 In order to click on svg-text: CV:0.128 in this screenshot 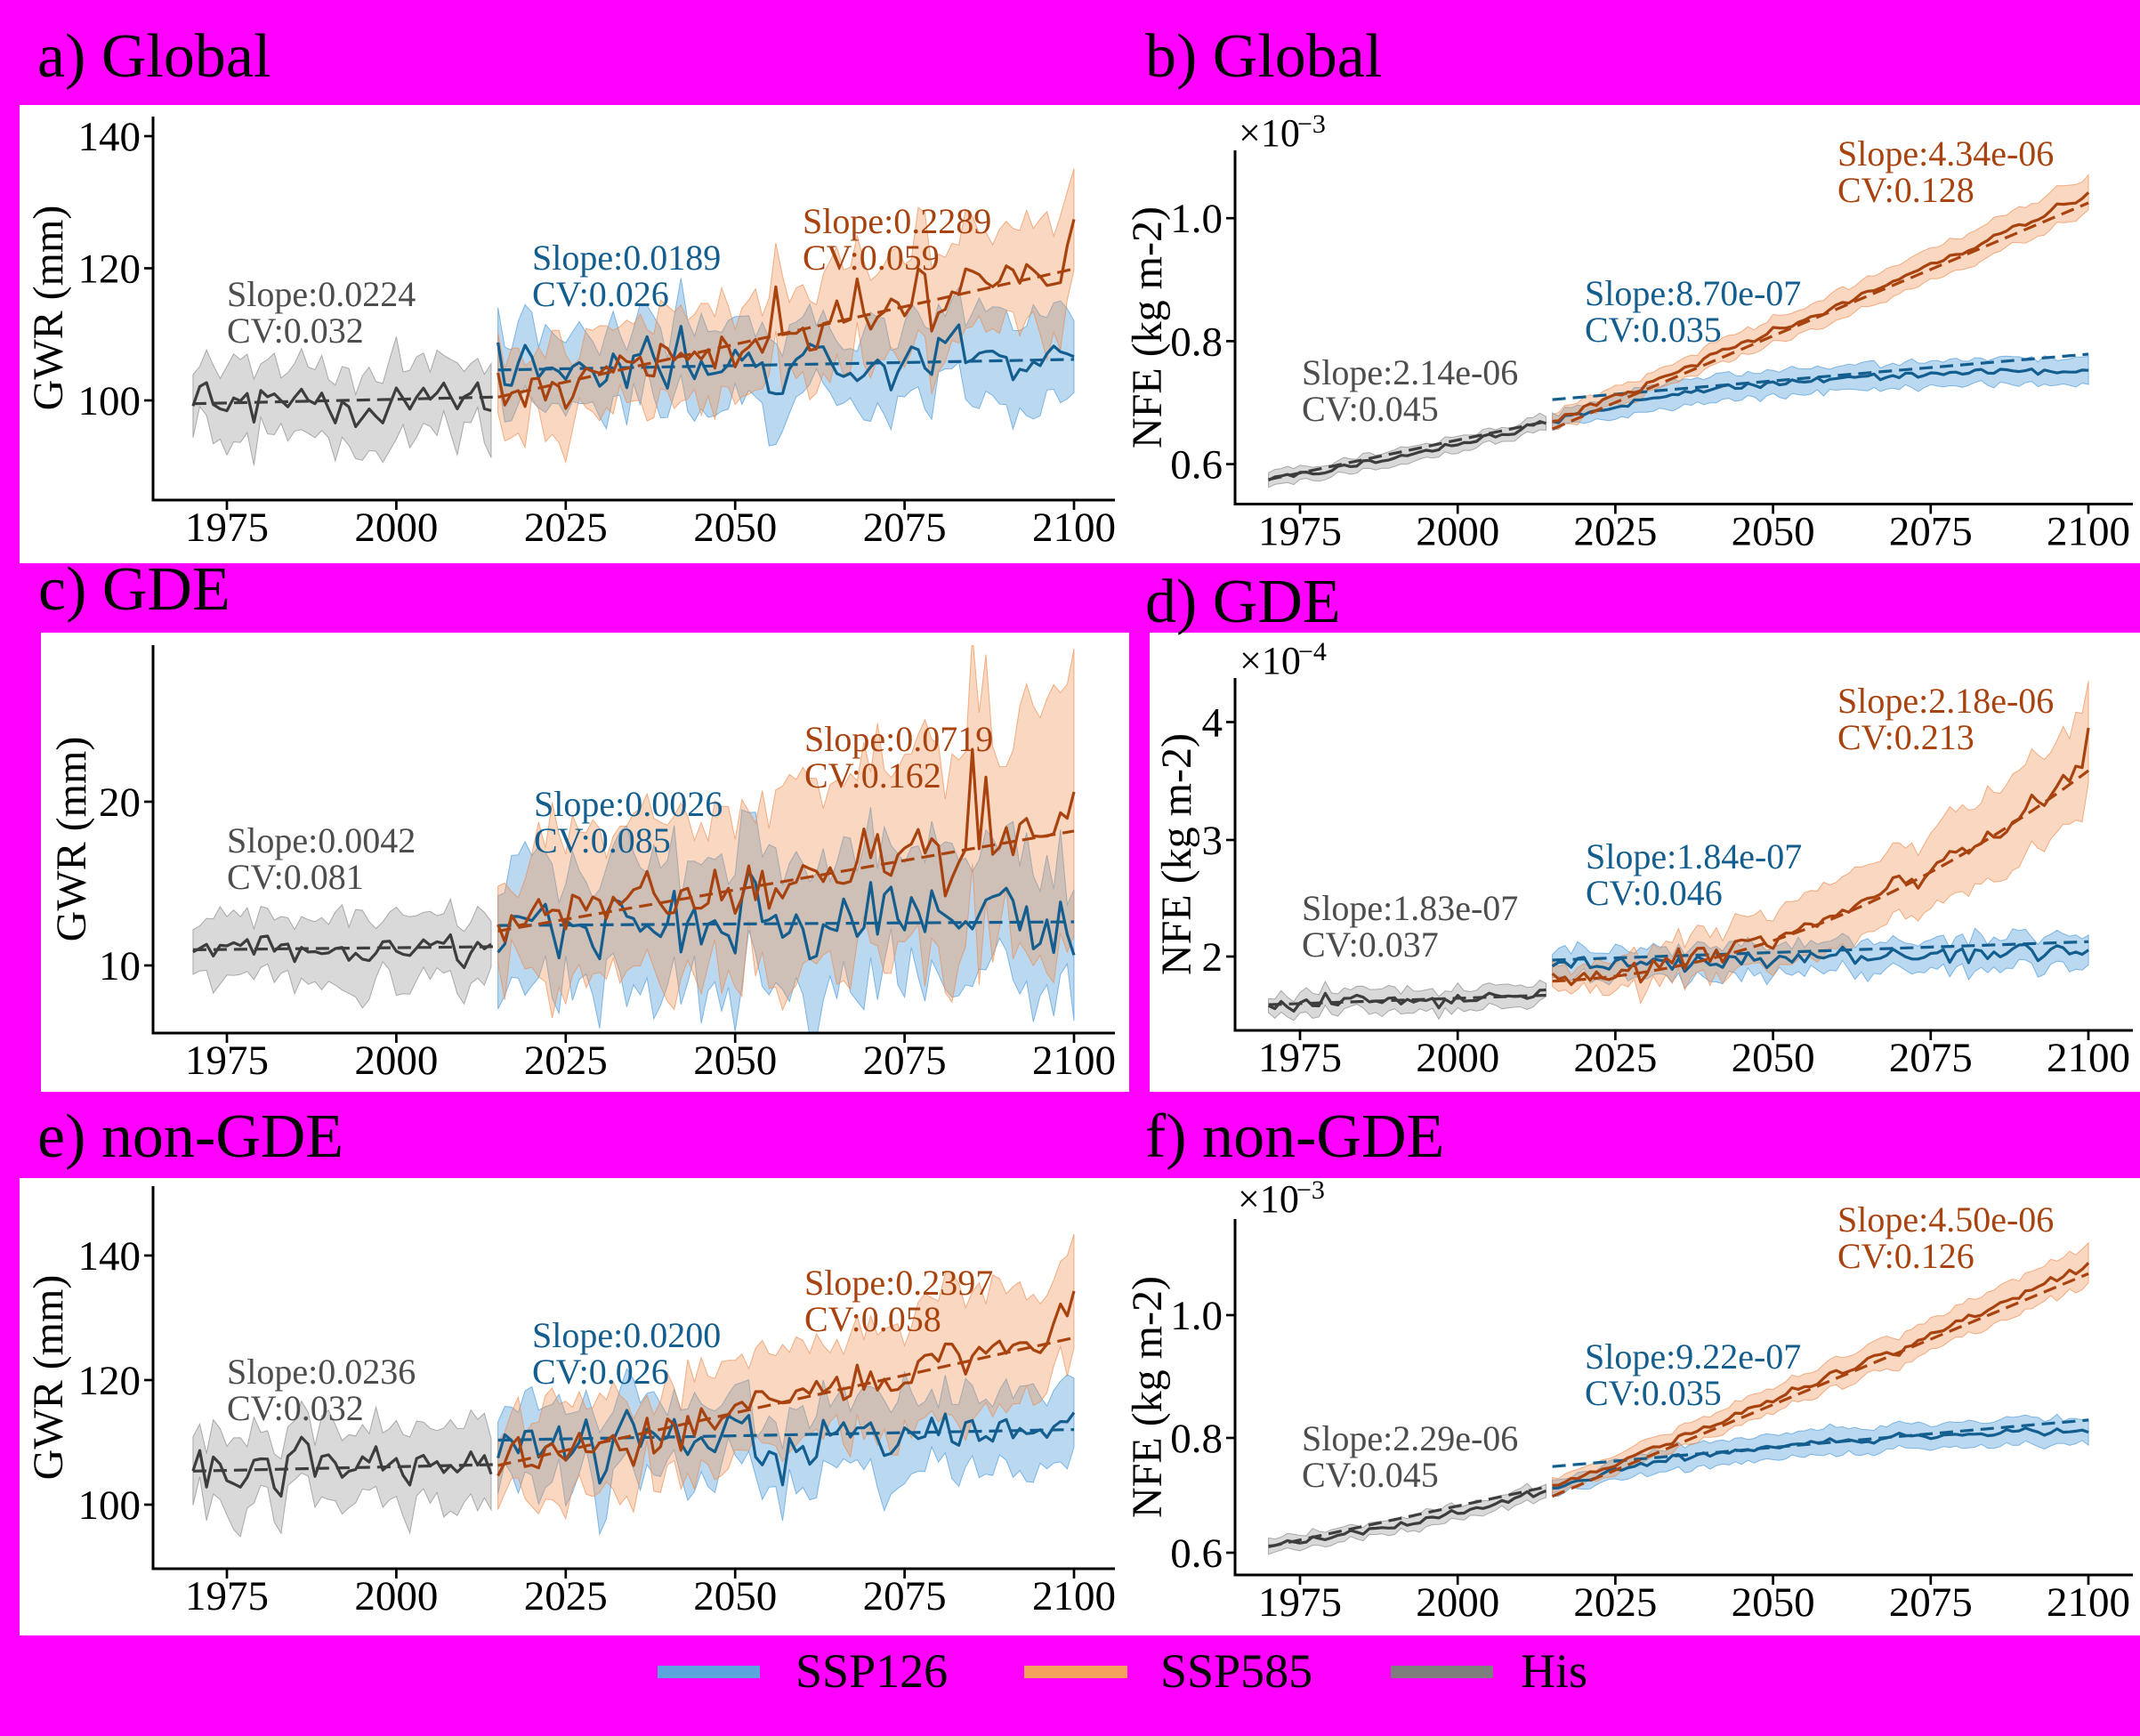, I will do `click(1906, 190)`.